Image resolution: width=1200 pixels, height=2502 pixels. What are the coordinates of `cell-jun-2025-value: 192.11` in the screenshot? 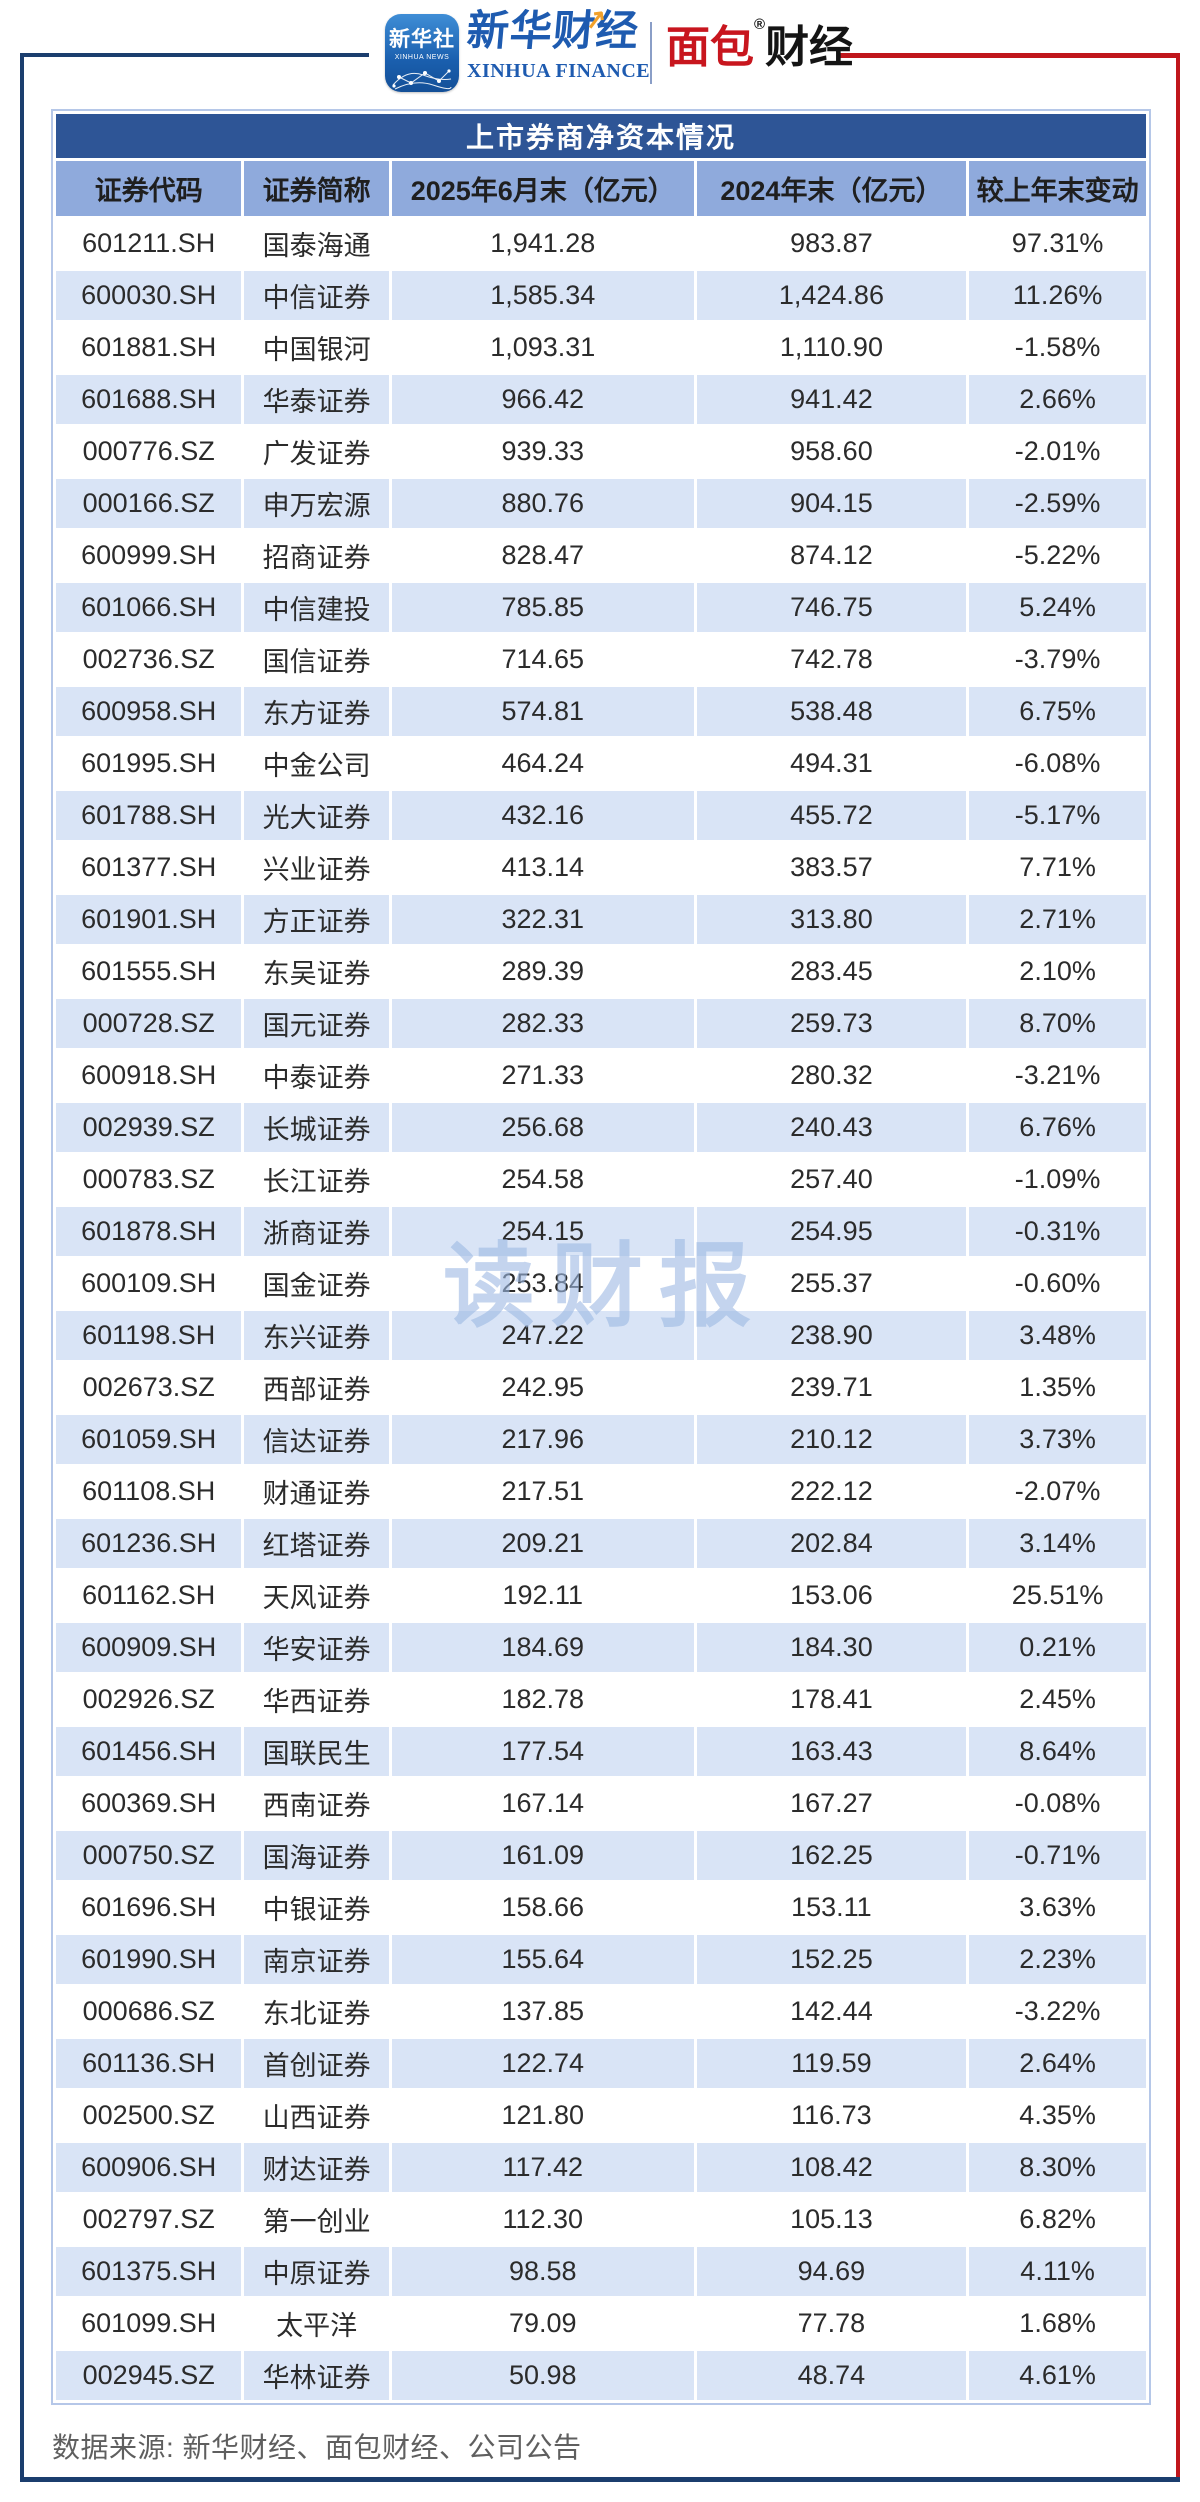 It's located at (542, 1595).